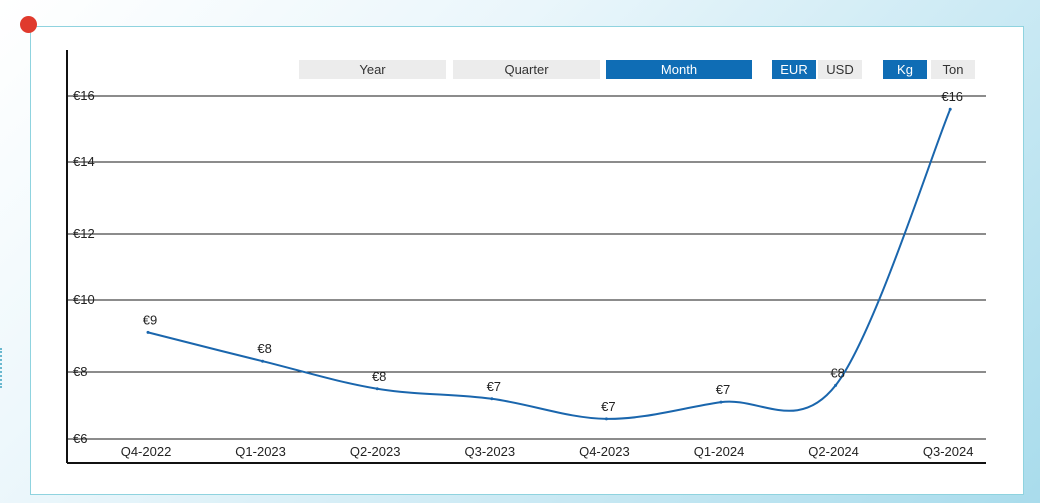 The image size is (1040, 503). Describe the element at coordinates (719, 451) in the screenshot. I see `x-tick-label: Q1-2024` at that location.